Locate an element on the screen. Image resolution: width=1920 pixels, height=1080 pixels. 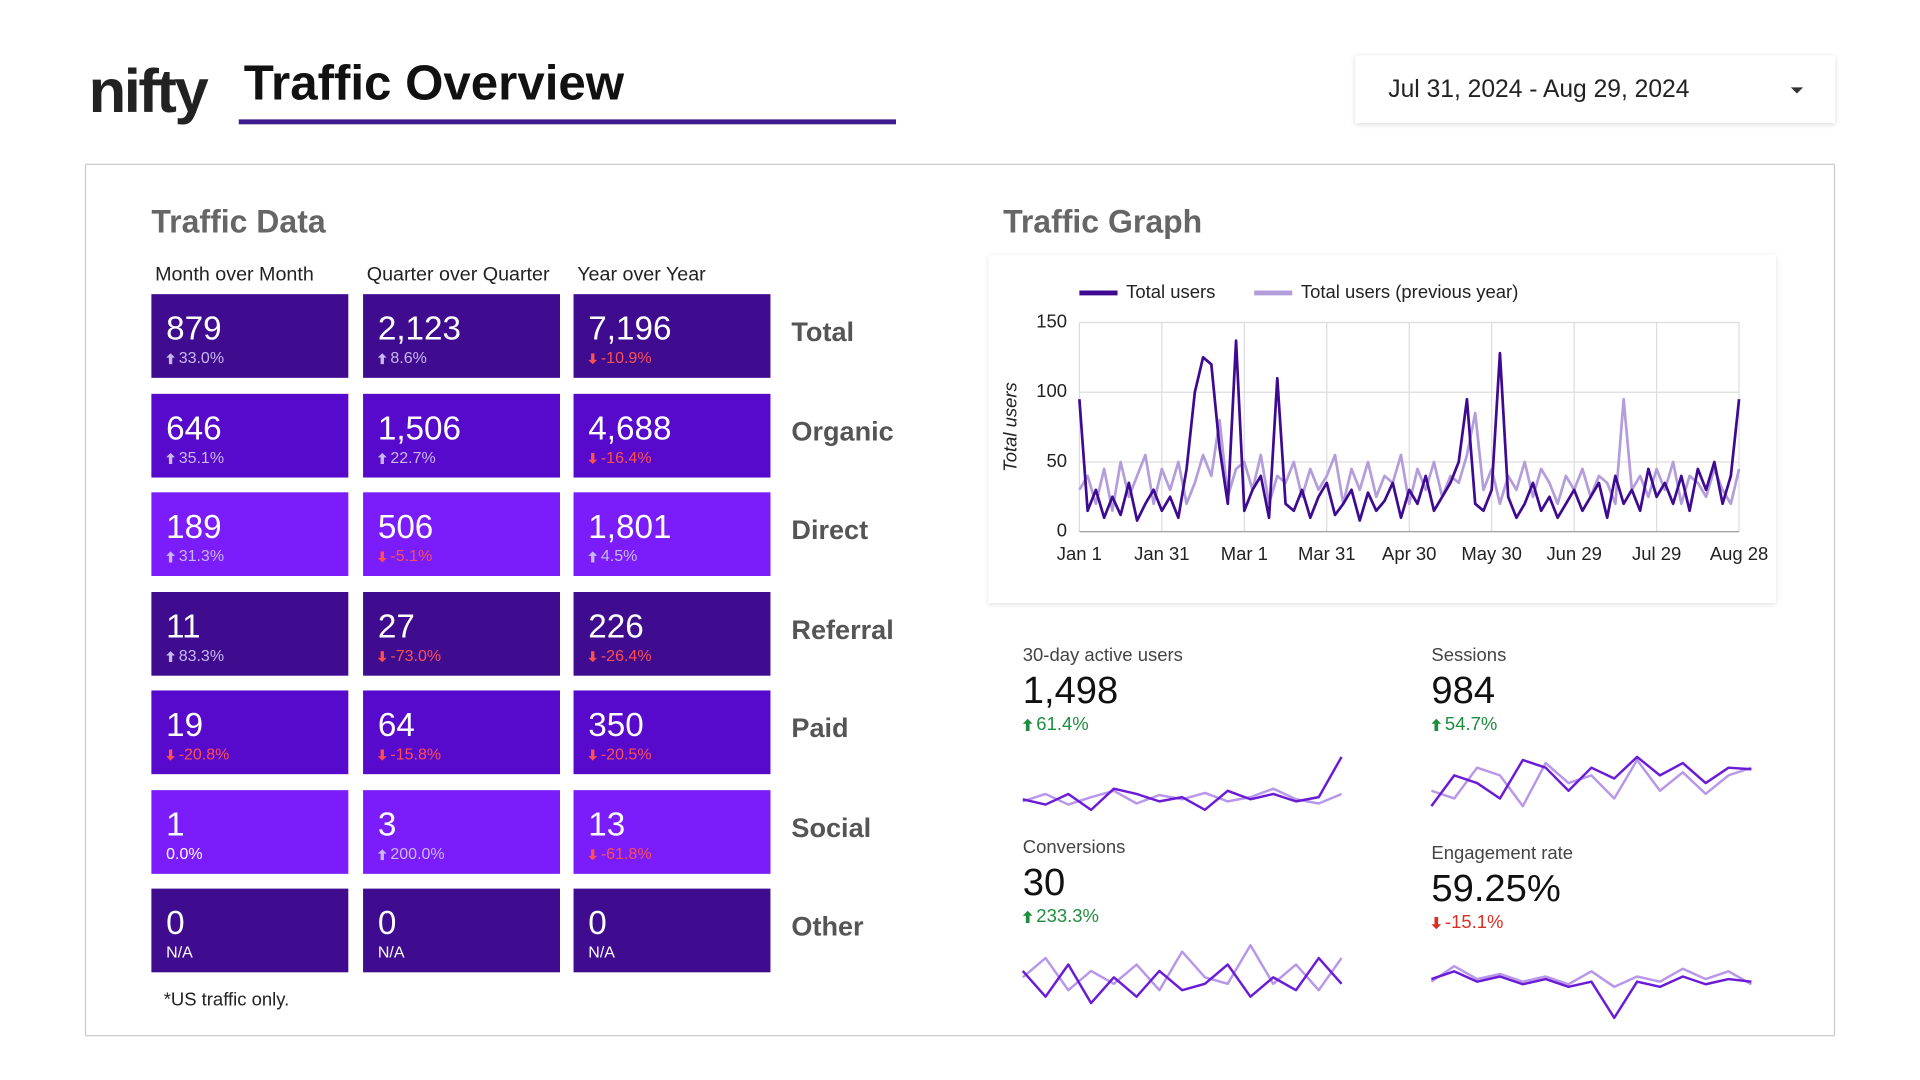
x-tick-label: Jun 29 is located at coordinates (1573, 553).